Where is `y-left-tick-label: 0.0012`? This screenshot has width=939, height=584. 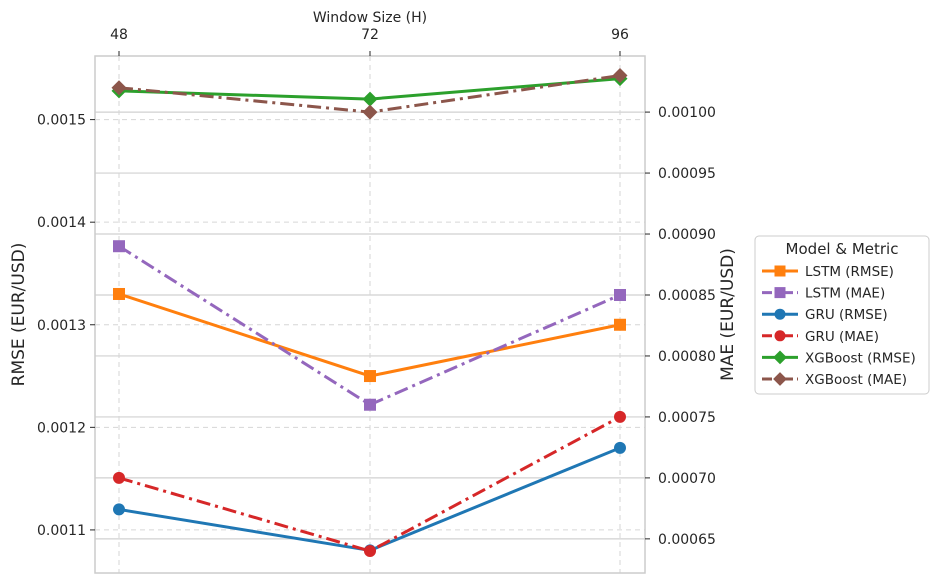
y-left-tick-label: 0.0012 is located at coordinates (61, 428).